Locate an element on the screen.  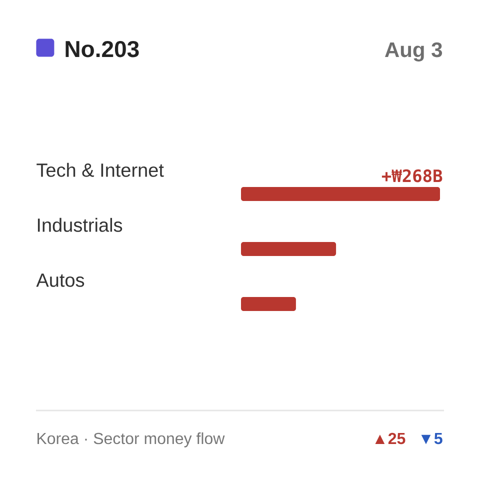
y-tick-label: Industrials is located at coordinates (80, 225).